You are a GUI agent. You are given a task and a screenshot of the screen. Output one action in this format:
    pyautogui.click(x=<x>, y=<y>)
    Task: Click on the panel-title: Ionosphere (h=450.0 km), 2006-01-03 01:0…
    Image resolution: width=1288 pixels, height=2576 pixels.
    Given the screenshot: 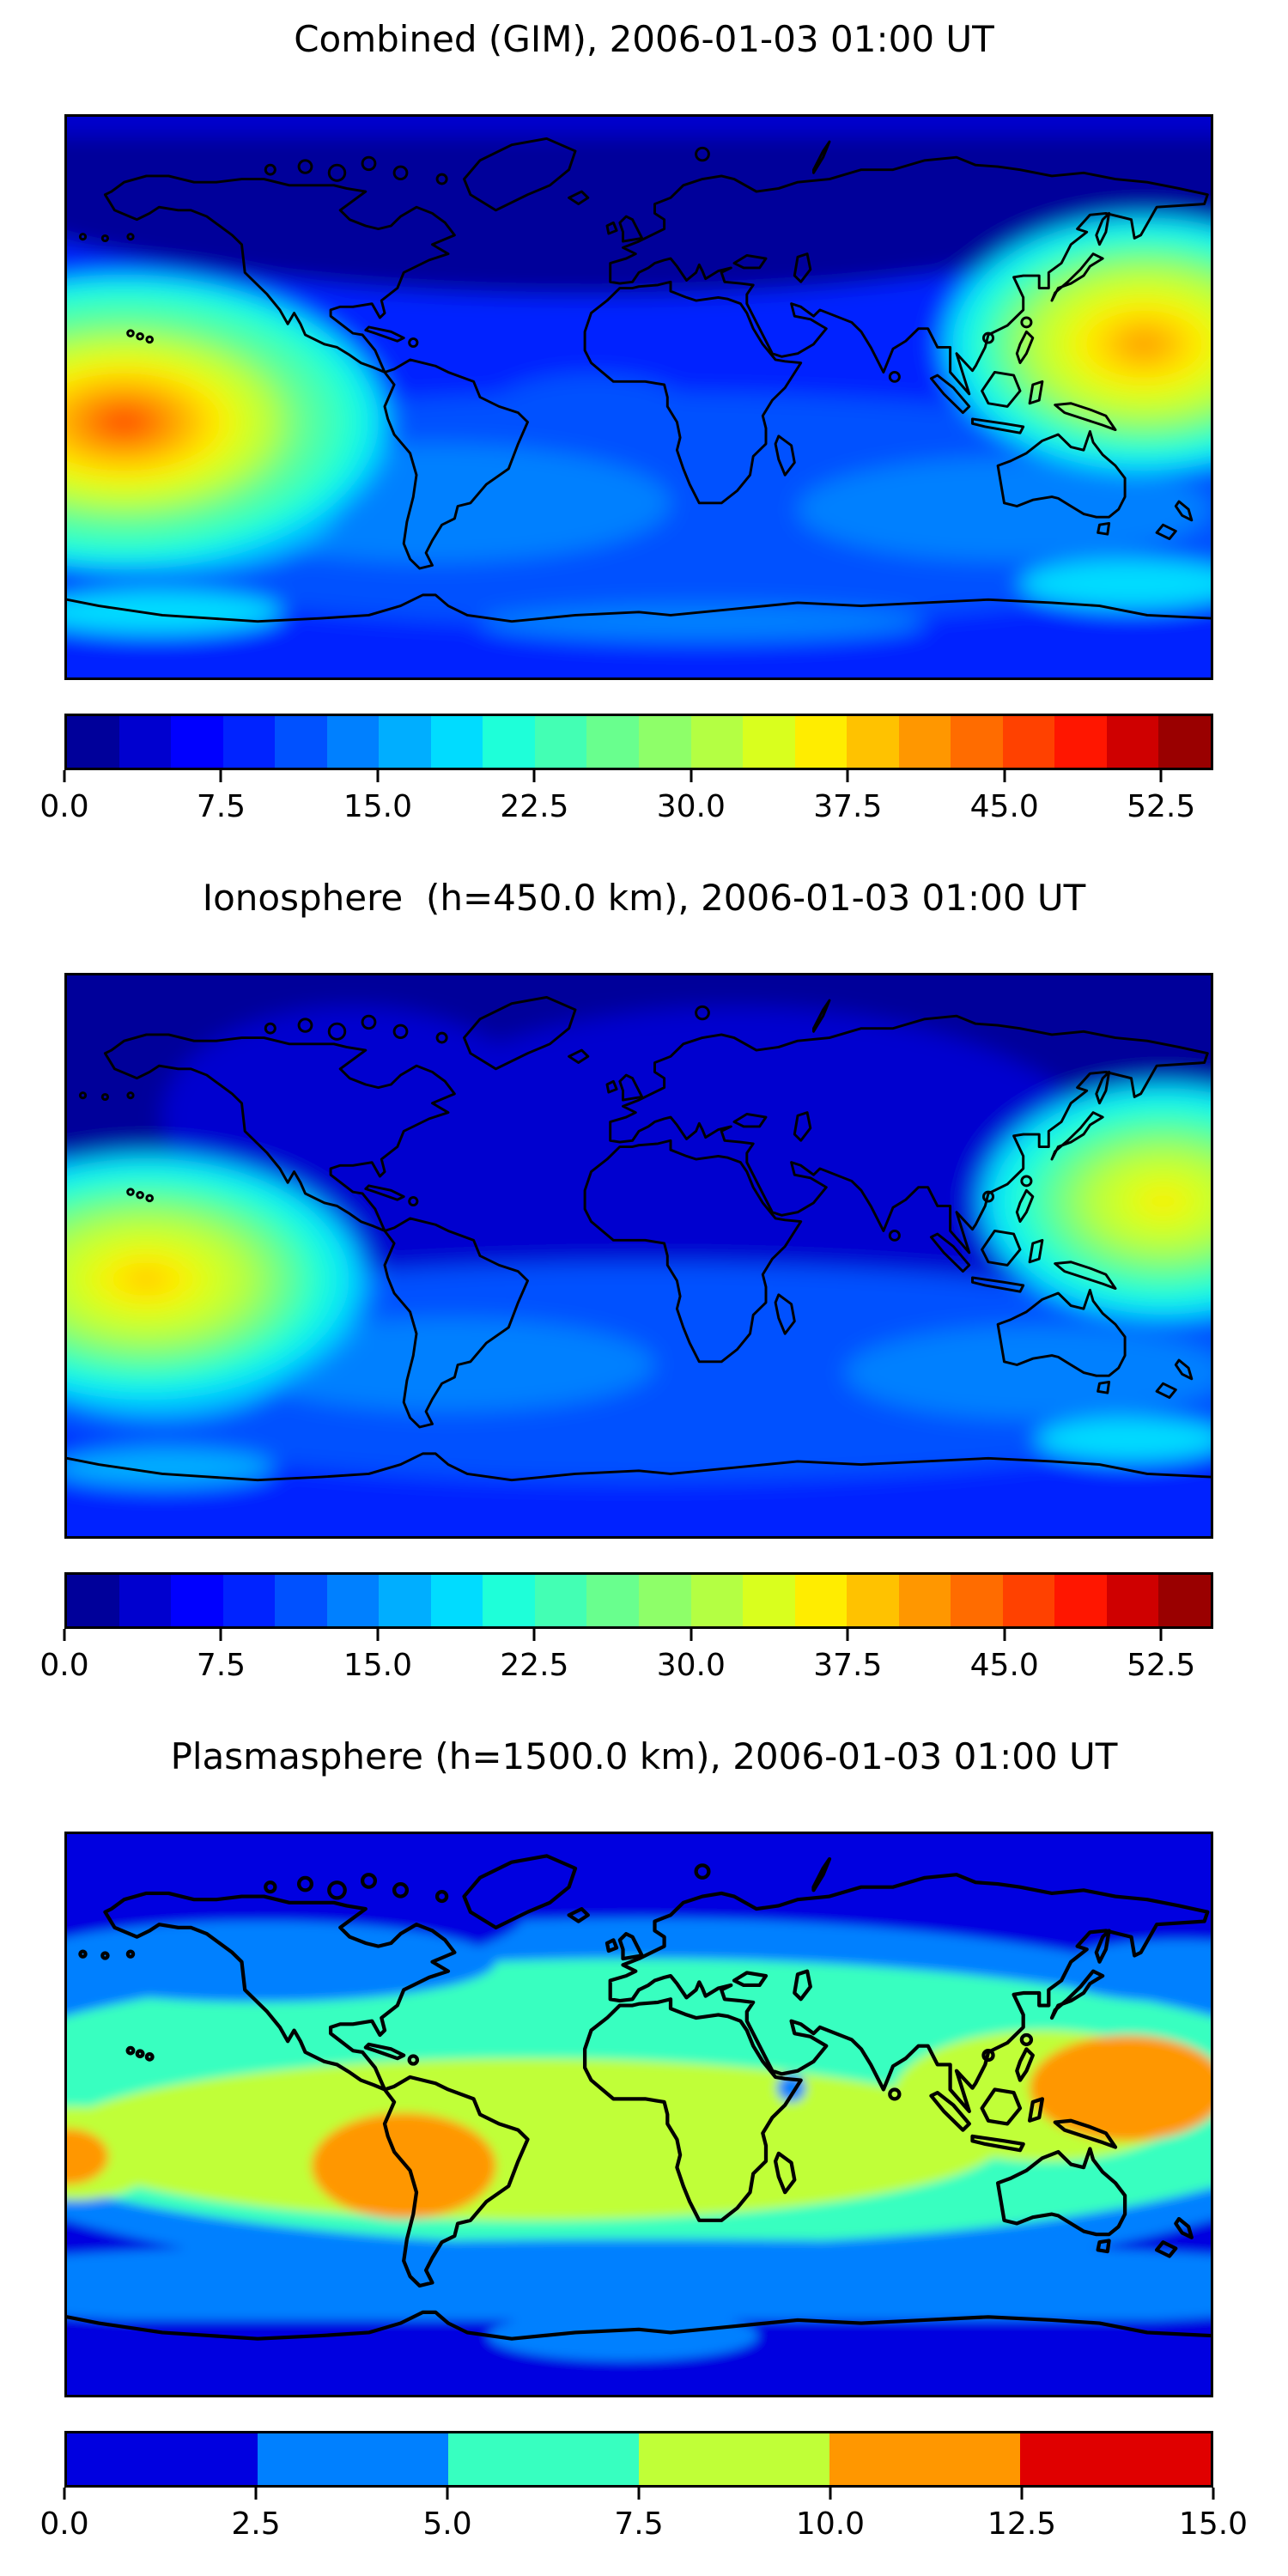 What is the action you would take?
    pyautogui.click(x=644, y=898)
    